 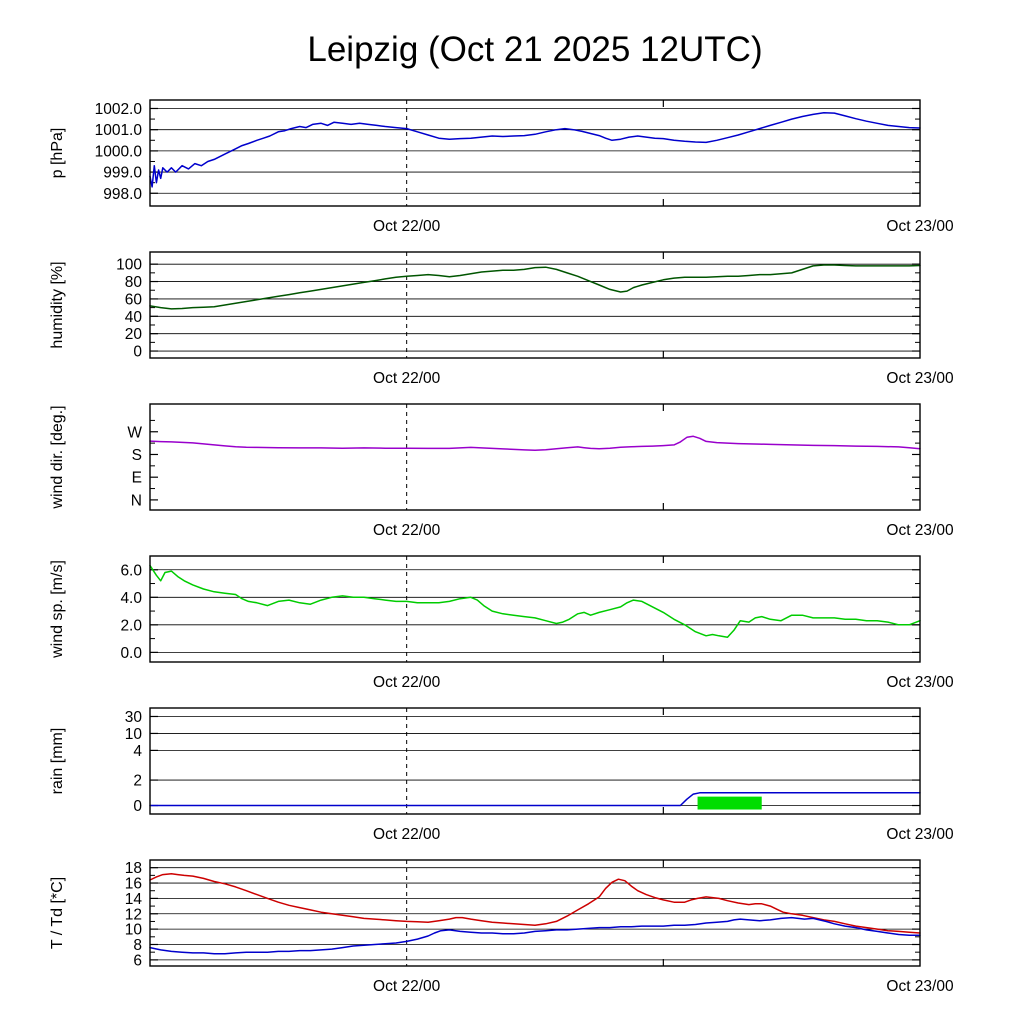 What do you see at coordinates (137, 960) in the screenshot?
I see `ytick-label: 6` at bounding box center [137, 960].